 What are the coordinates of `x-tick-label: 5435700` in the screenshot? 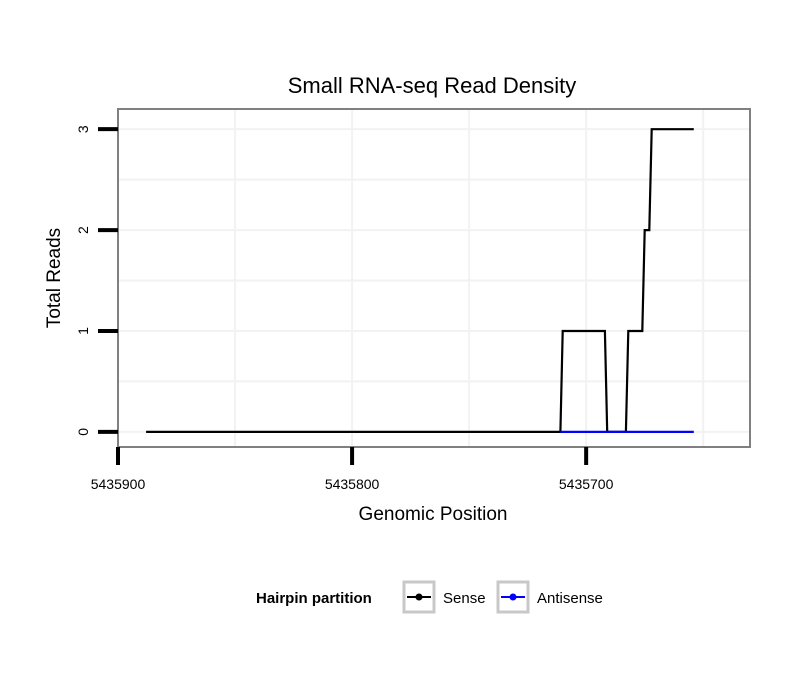 It's located at (586, 484).